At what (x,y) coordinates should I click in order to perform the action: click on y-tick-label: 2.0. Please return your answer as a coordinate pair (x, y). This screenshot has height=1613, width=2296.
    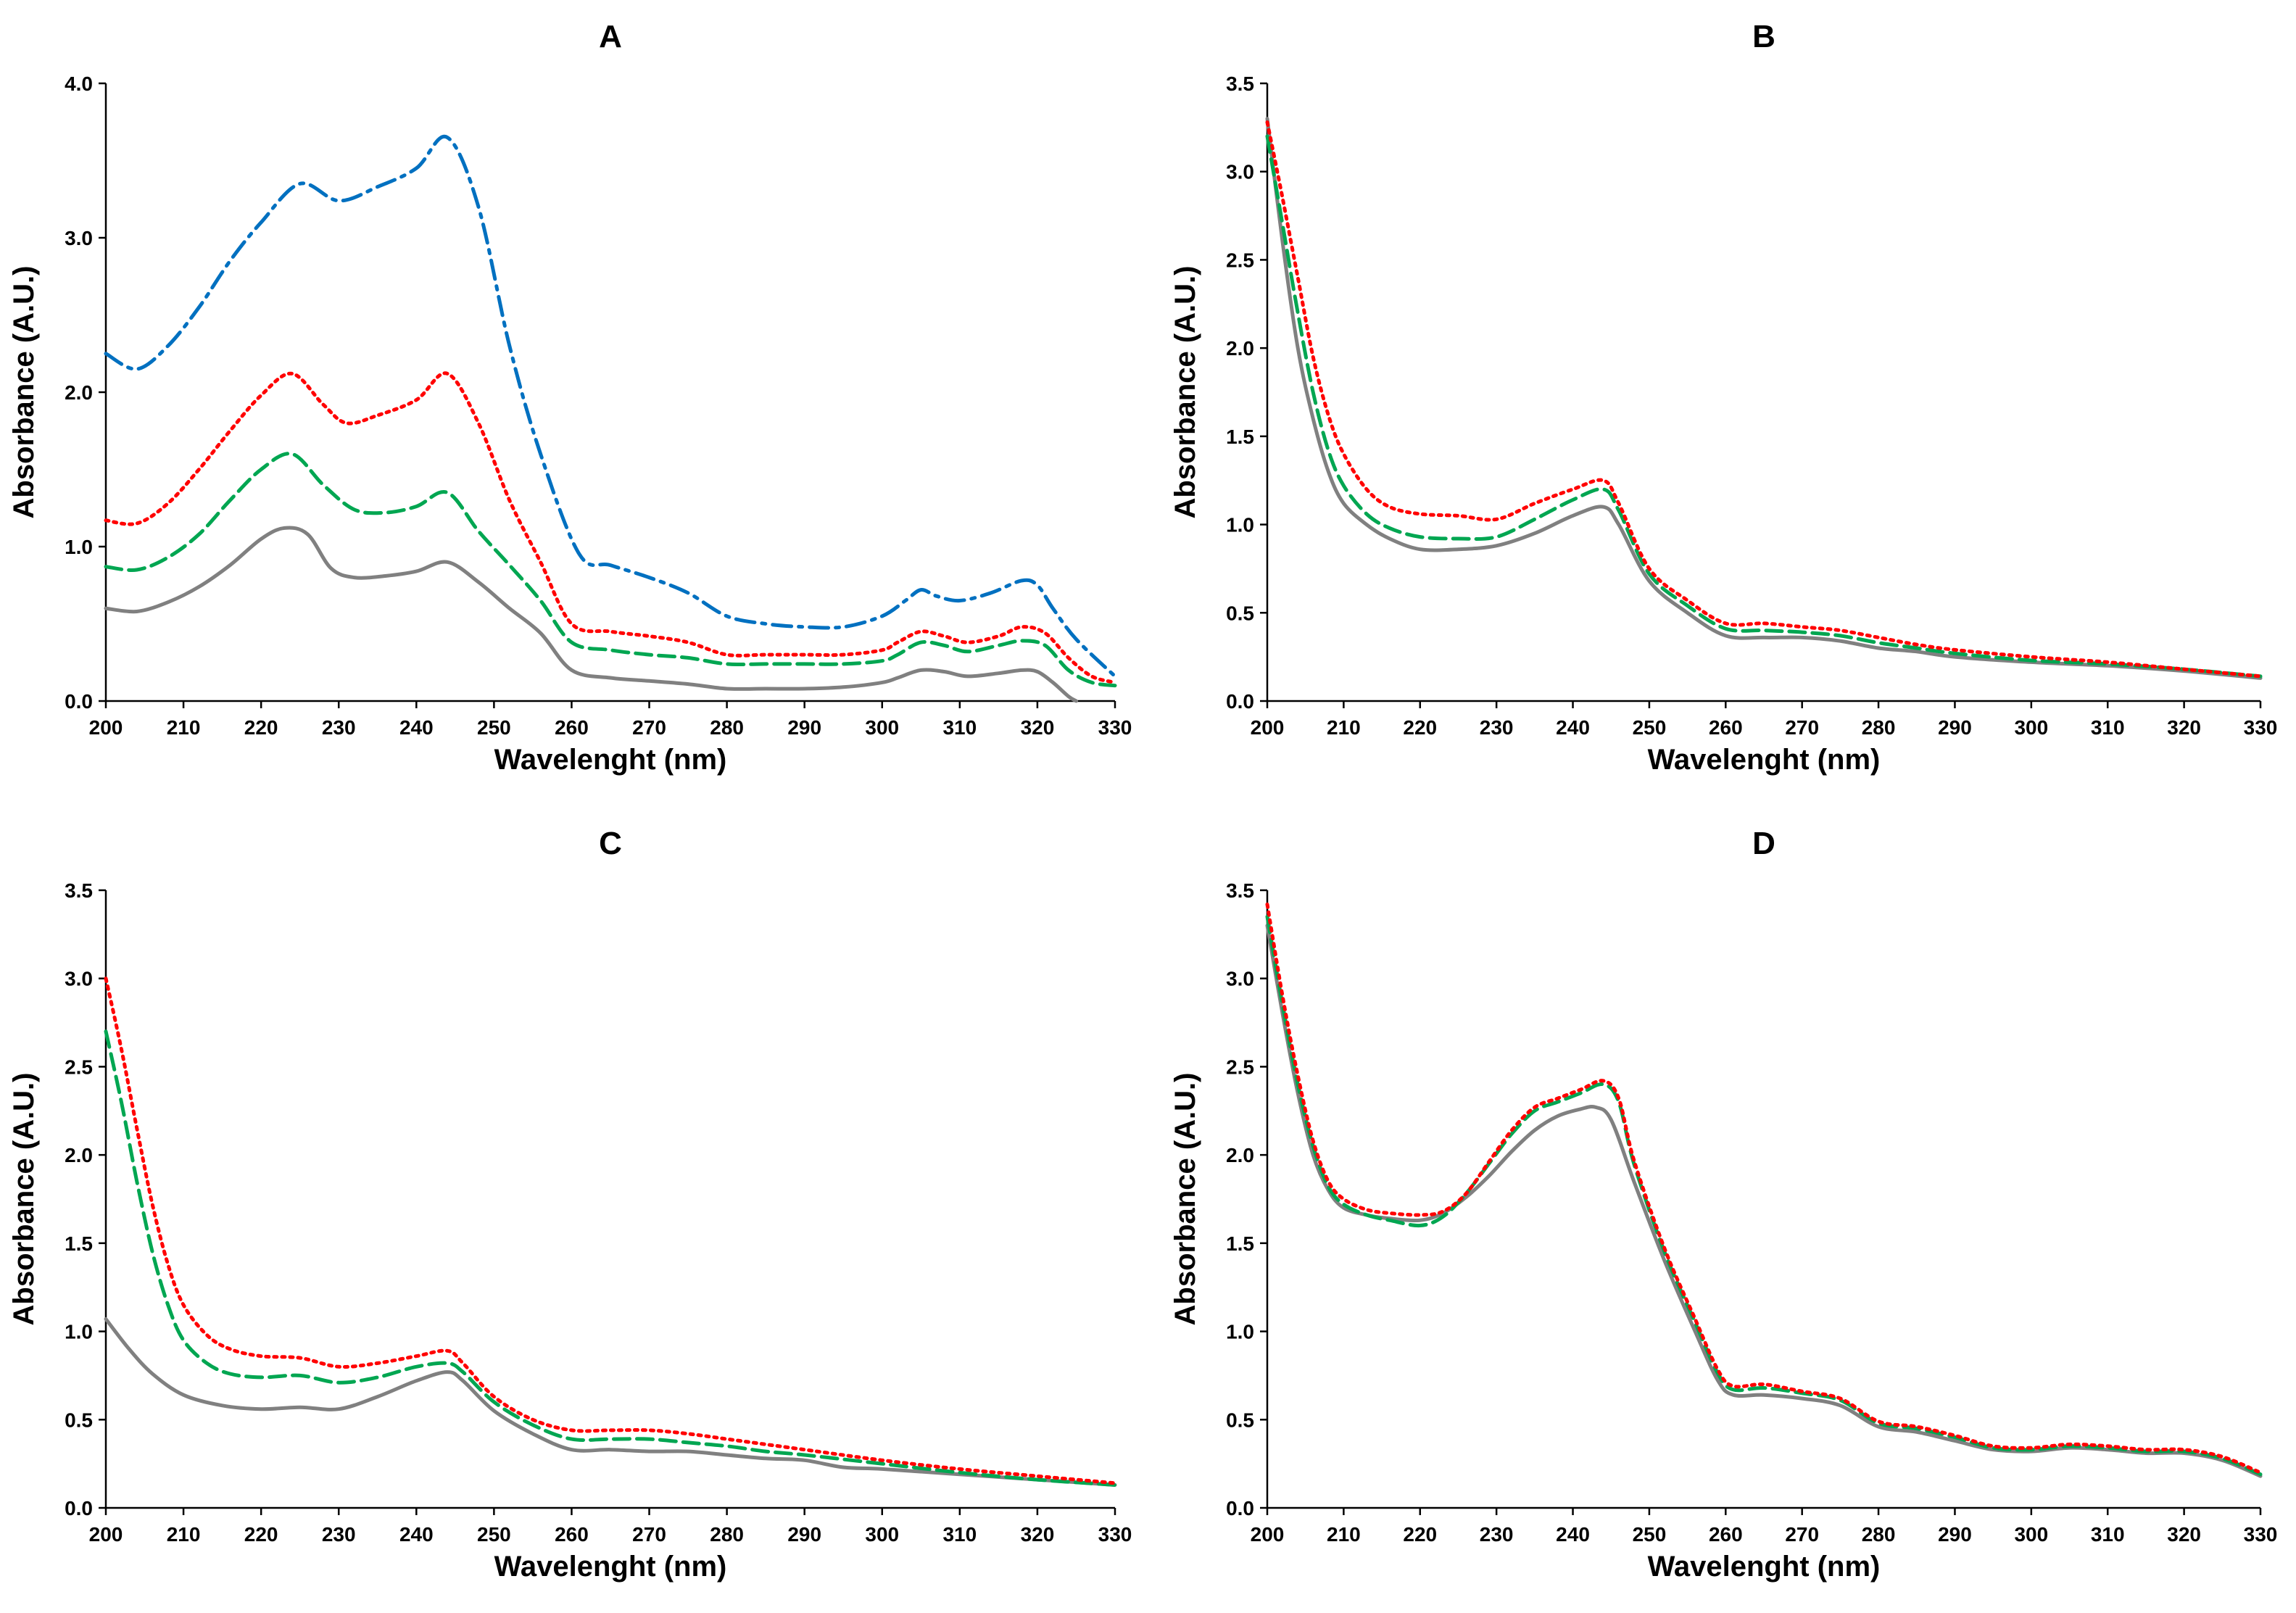
    Looking at the image, I should click on (1240, 348).